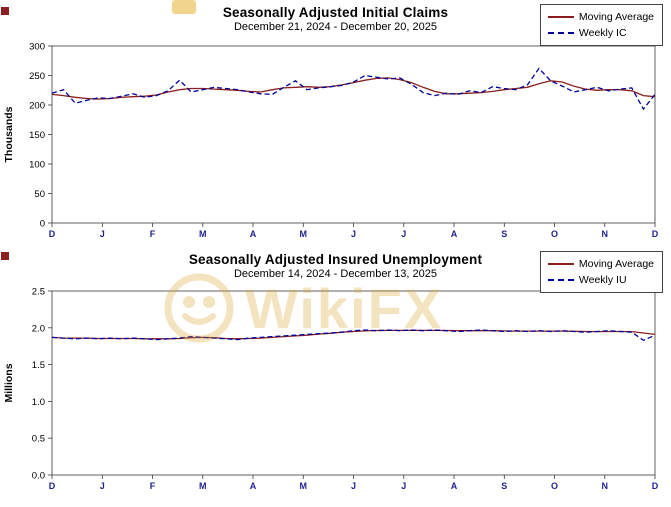 The width and height of the screenshot is (671, 507). I want to click on legend-label: Weekly IU, so click(602, 280).